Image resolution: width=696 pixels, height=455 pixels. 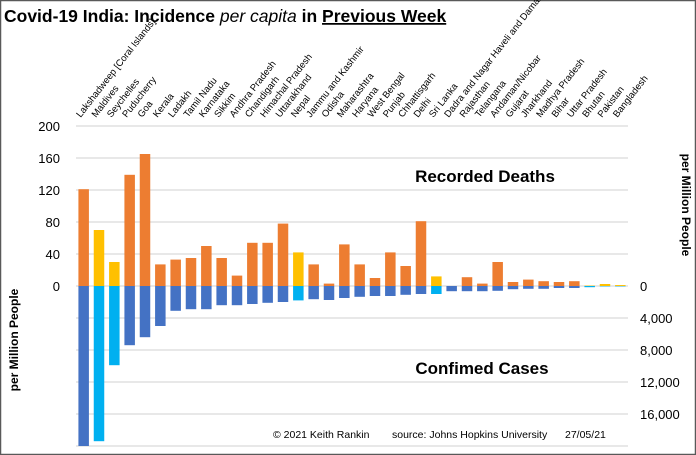 What do you see at coordinates (53, 222) in the screenshot?
I see `left-tick-label: 80` at bounding box center [53, 222].